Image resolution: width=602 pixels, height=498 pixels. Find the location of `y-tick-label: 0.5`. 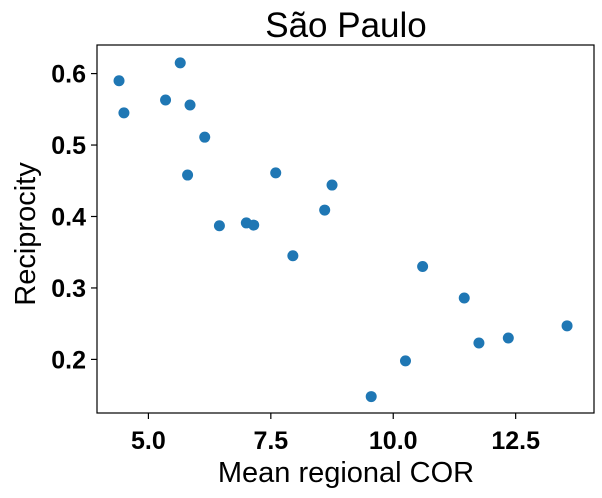

y-tick-label: 0.5 is located at coordinates (68, 146).